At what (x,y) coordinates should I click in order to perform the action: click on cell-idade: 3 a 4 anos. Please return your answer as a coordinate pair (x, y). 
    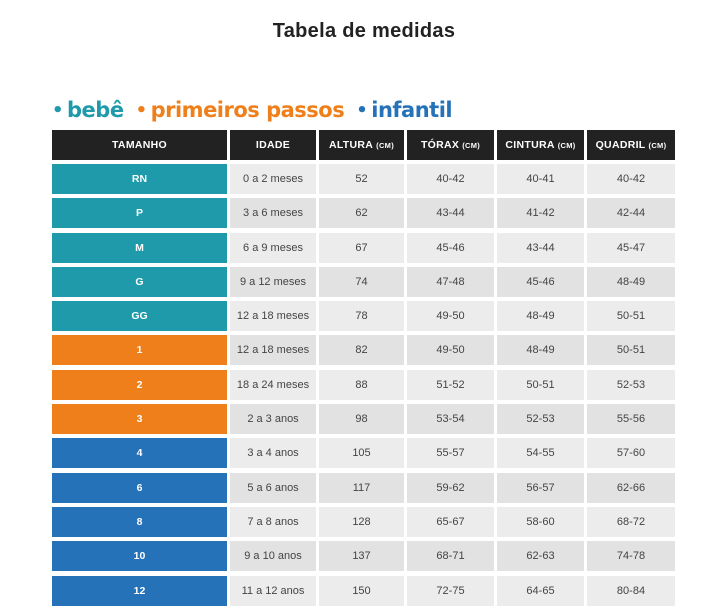
    Looking at the image, I should click on (273, 453).